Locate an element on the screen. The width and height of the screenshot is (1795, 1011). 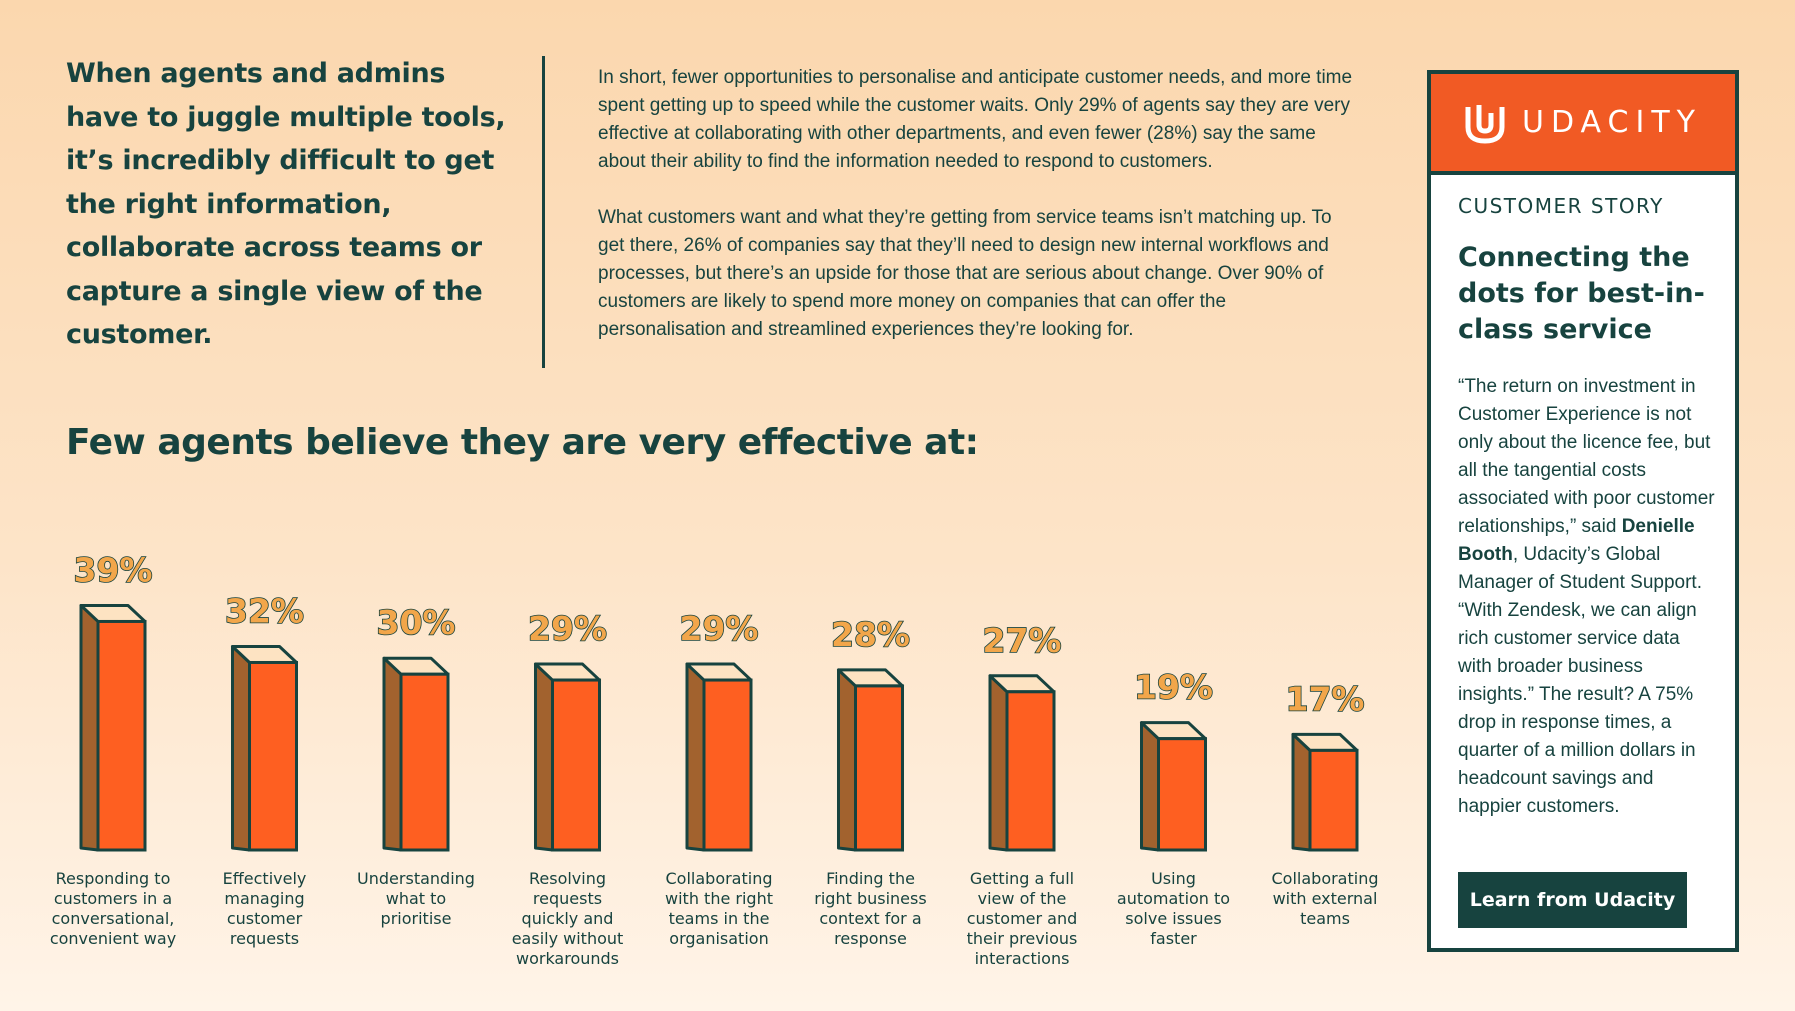
quote-person-name: Denielle Booth is located at coordinates (1576, 540).